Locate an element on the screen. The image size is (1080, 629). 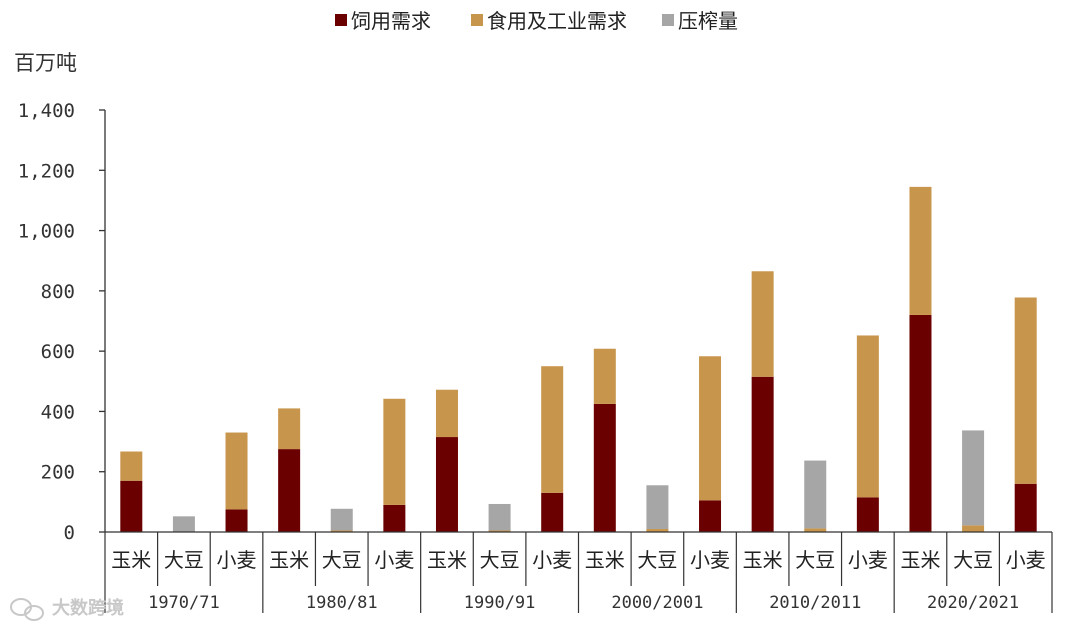
watermark: 大数跨境 is located at coordinates (67, 609).